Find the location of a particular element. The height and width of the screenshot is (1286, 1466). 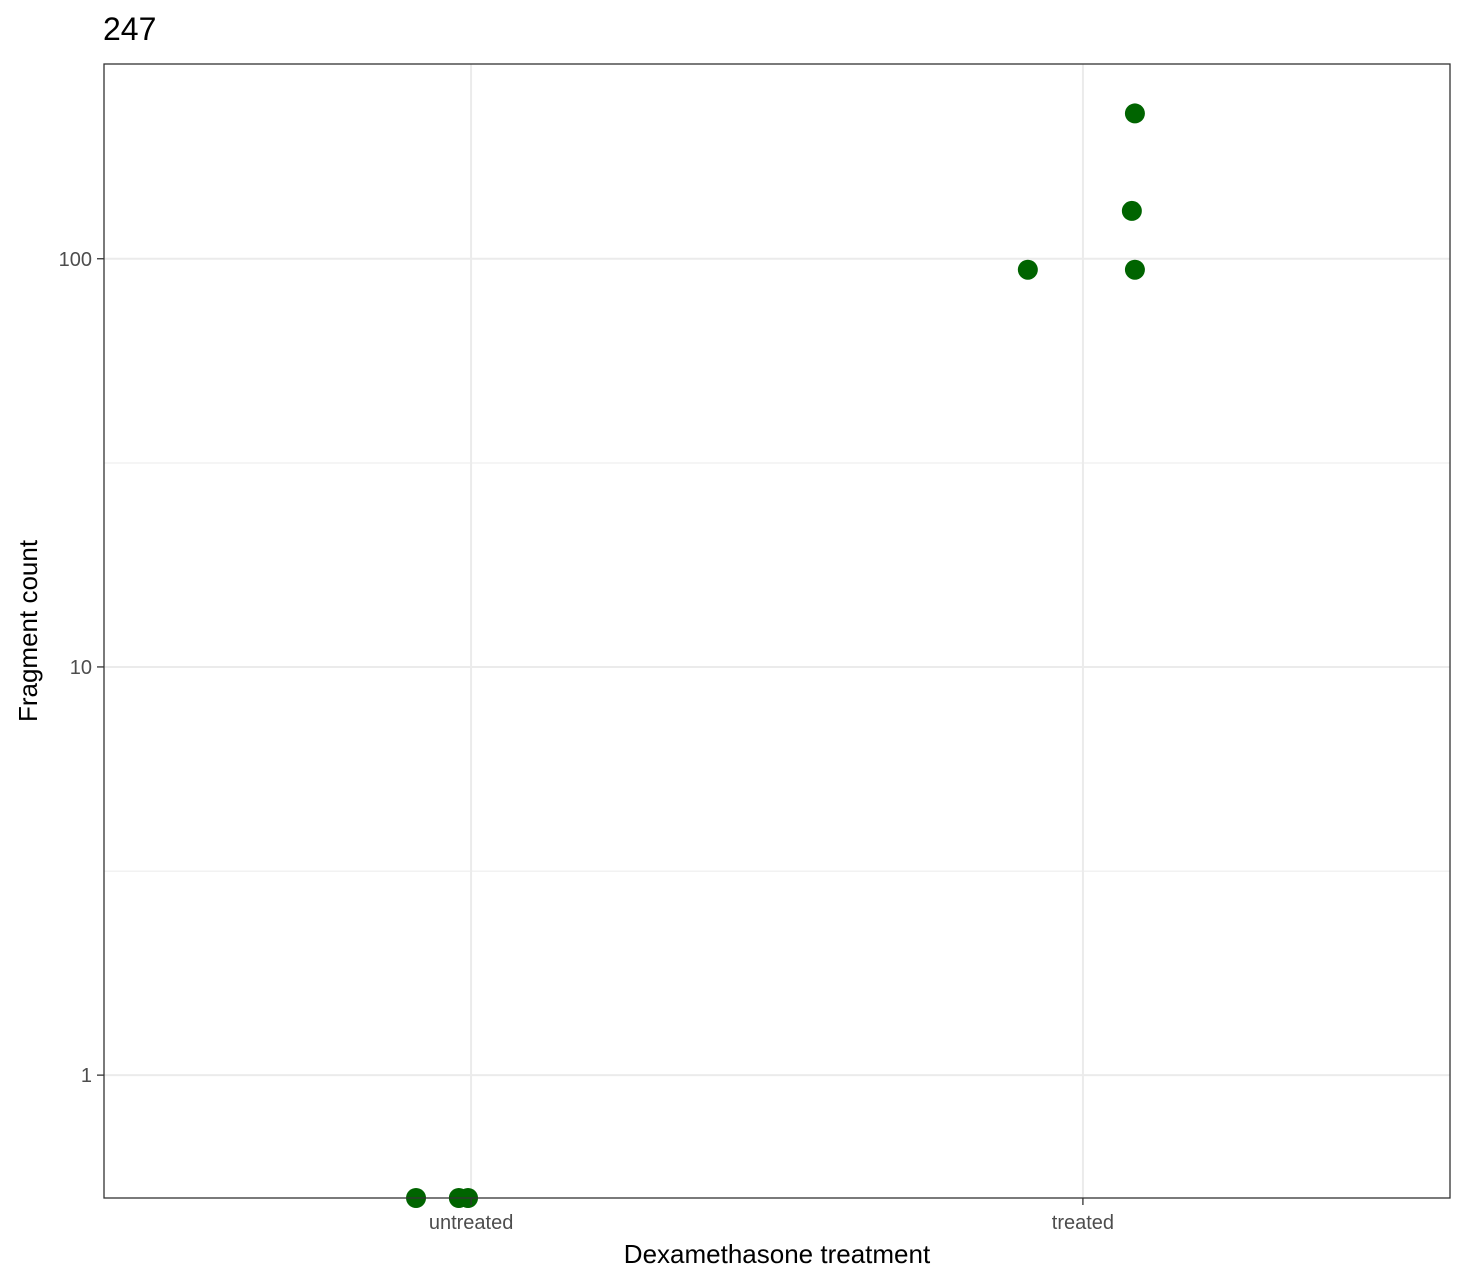

x-tick-label: untreated is located at coordinates (471, 1223).